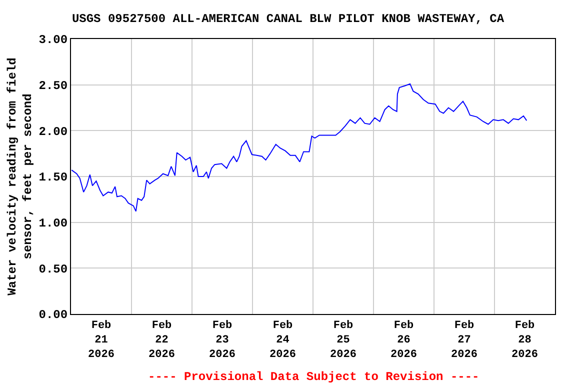 The width and height of the screenshot is (576, 384). What do you see at coordinates (464, 340) in the screenshot?
I see `x-tick-label: Feb 27 2026` at bounding box center [464, 340].